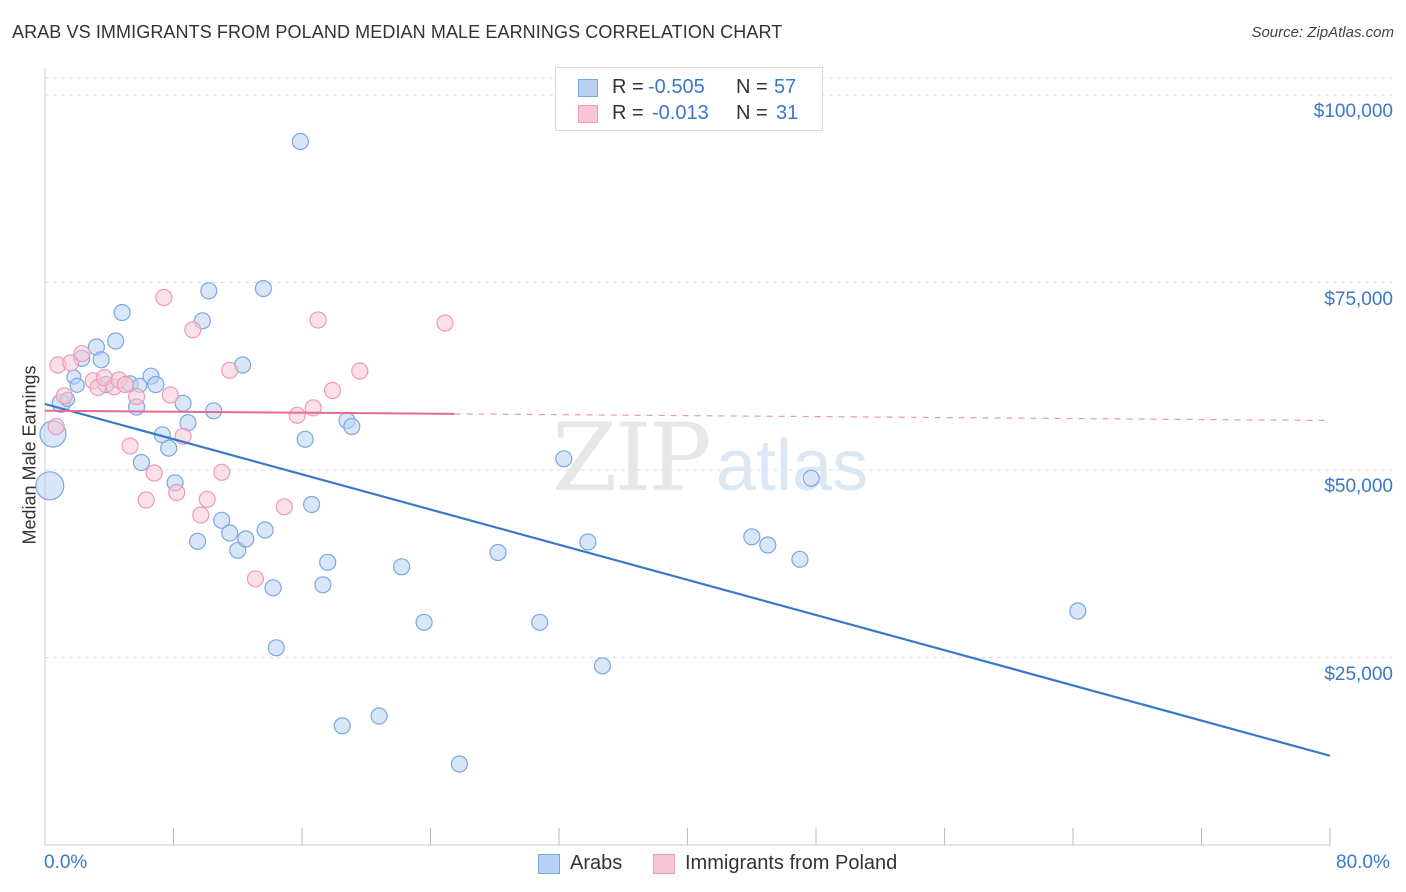 The width and height of the screenshot is (1406, 892). Describe the element at coordinates (1358, 674) in the screenshot. I see `y-tick-label: $25,000` at that location.